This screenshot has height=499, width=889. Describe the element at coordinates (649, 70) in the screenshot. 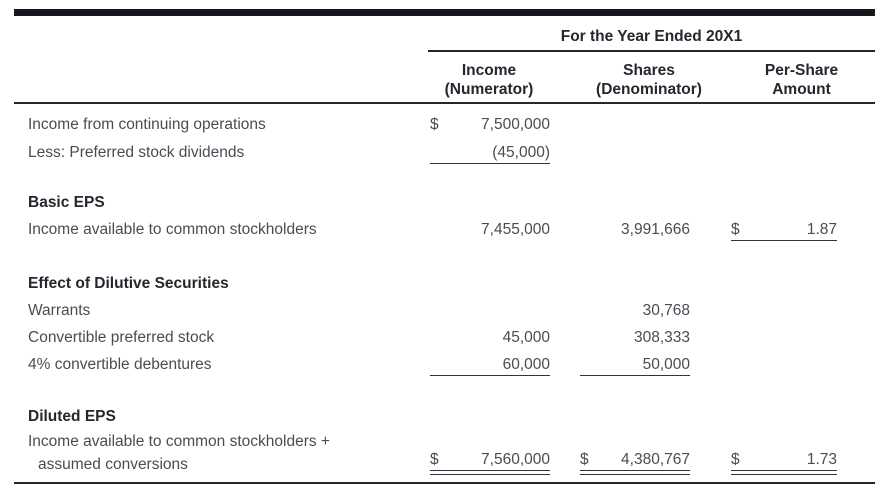

I see `column-header-shares-line1: Shares` at that location.